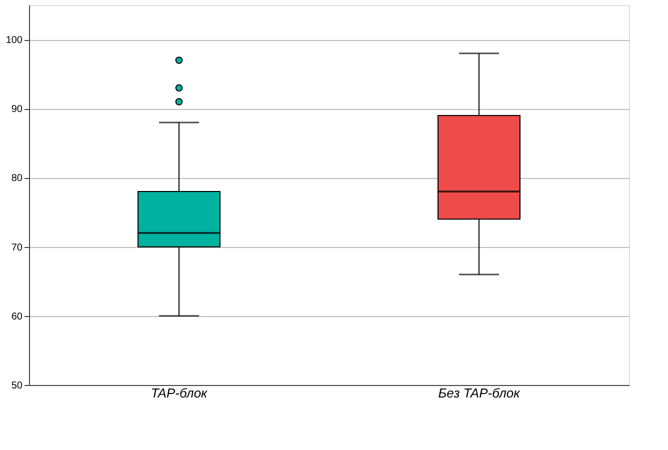 Image resolution: width=668 pixels, height=450 pixels. What do you see at coordinates (17, 110) in the screenshot?
I see `y-tick-label: 90` at bounding box center [17, 110].